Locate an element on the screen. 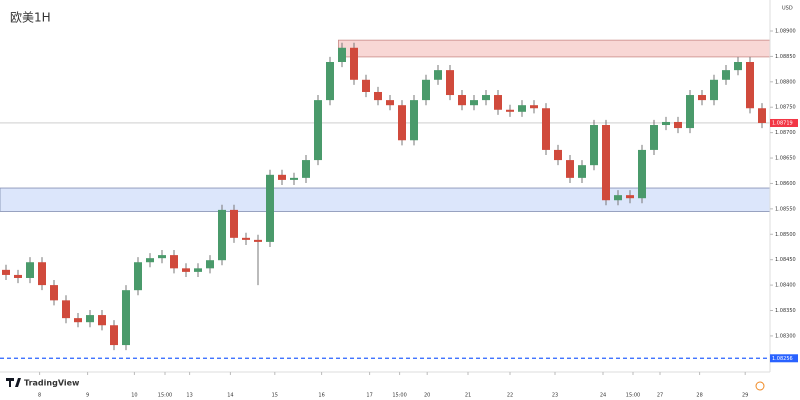  x-tick-label: 22 is located at coordinates (510, 396).